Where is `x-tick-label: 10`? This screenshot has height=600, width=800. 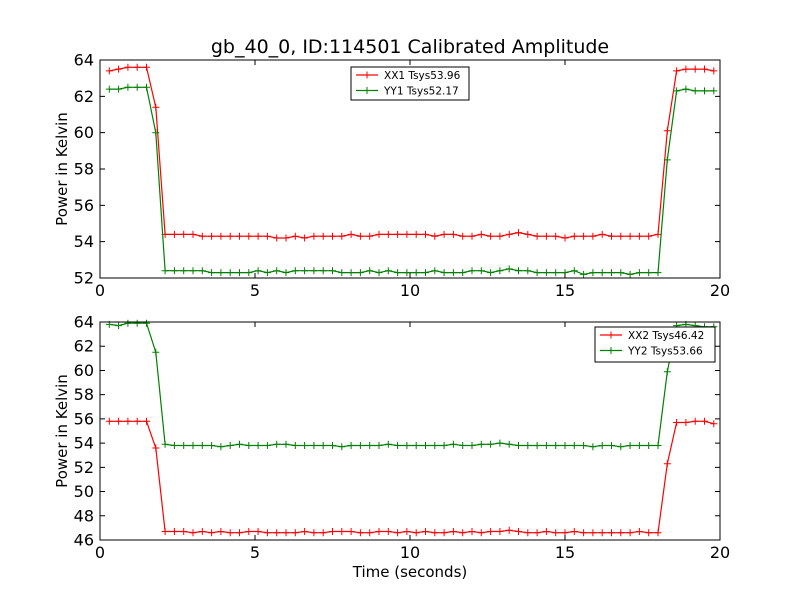 x-tick-label: 10 is located at coordinates (410, 290).